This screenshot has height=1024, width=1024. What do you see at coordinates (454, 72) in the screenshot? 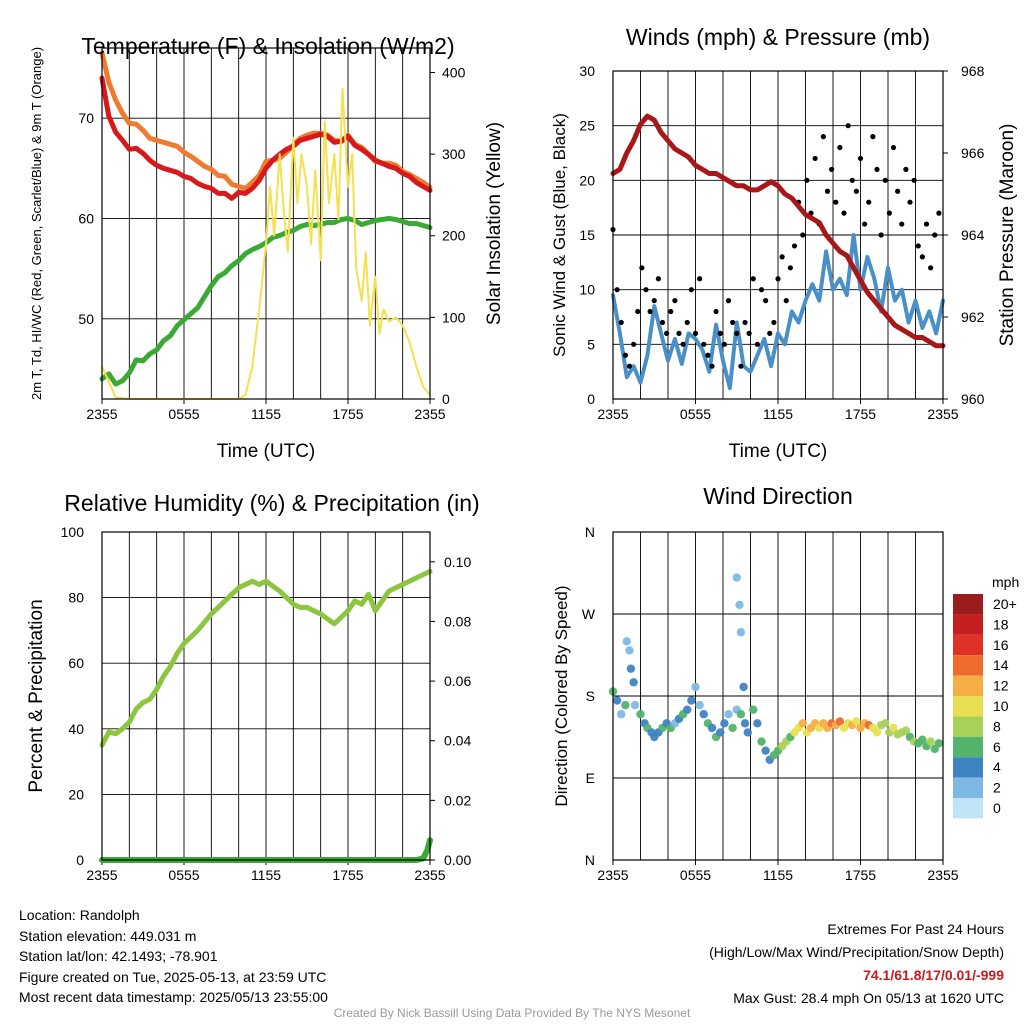
I see `y-tick-label-right: 400` at bounding box center [454, 72].